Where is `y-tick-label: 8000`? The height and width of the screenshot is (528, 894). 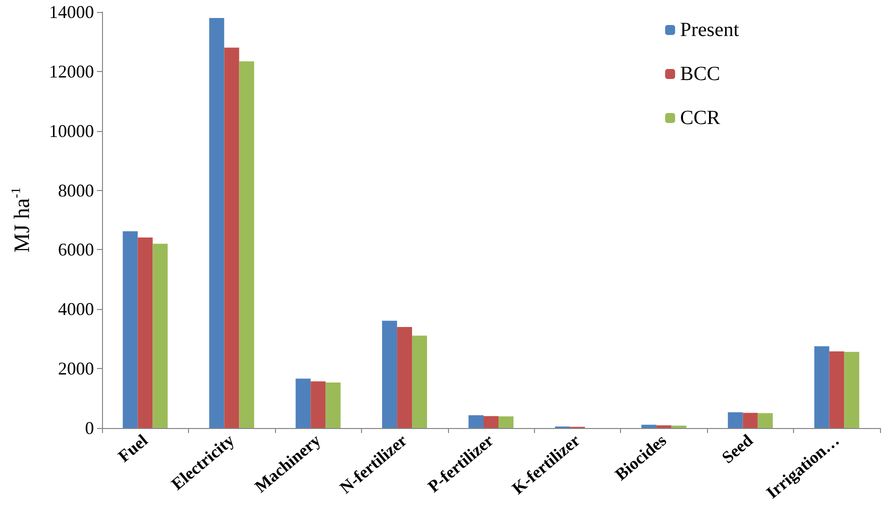 y-tick-label: 8000 is located at coordinates (76, 190).